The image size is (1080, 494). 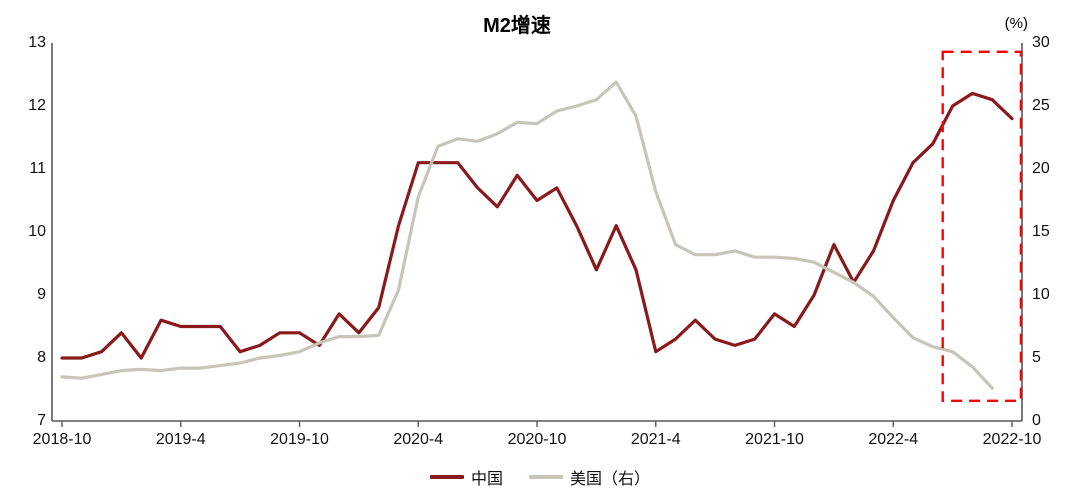 What do you see at coordinates (41, 294) in the screenshot?
I see `y-tick-label-left: 9` at bounding box center [41, 294].